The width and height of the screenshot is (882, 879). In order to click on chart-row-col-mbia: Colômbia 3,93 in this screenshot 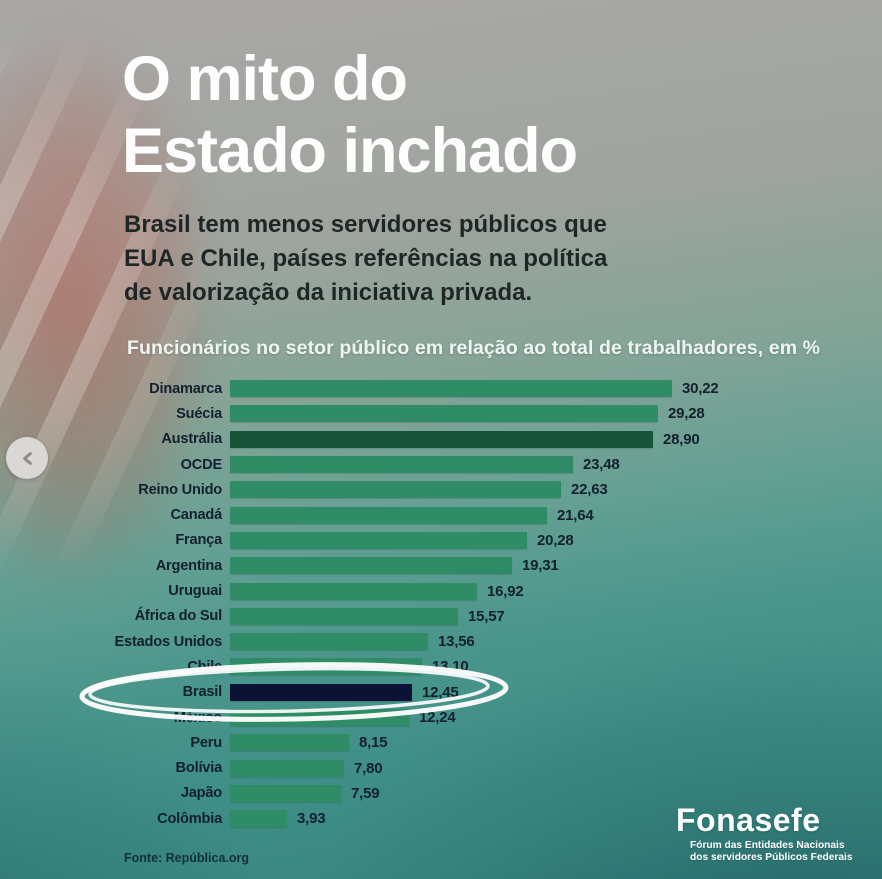, I will do `click(494, 818)`.